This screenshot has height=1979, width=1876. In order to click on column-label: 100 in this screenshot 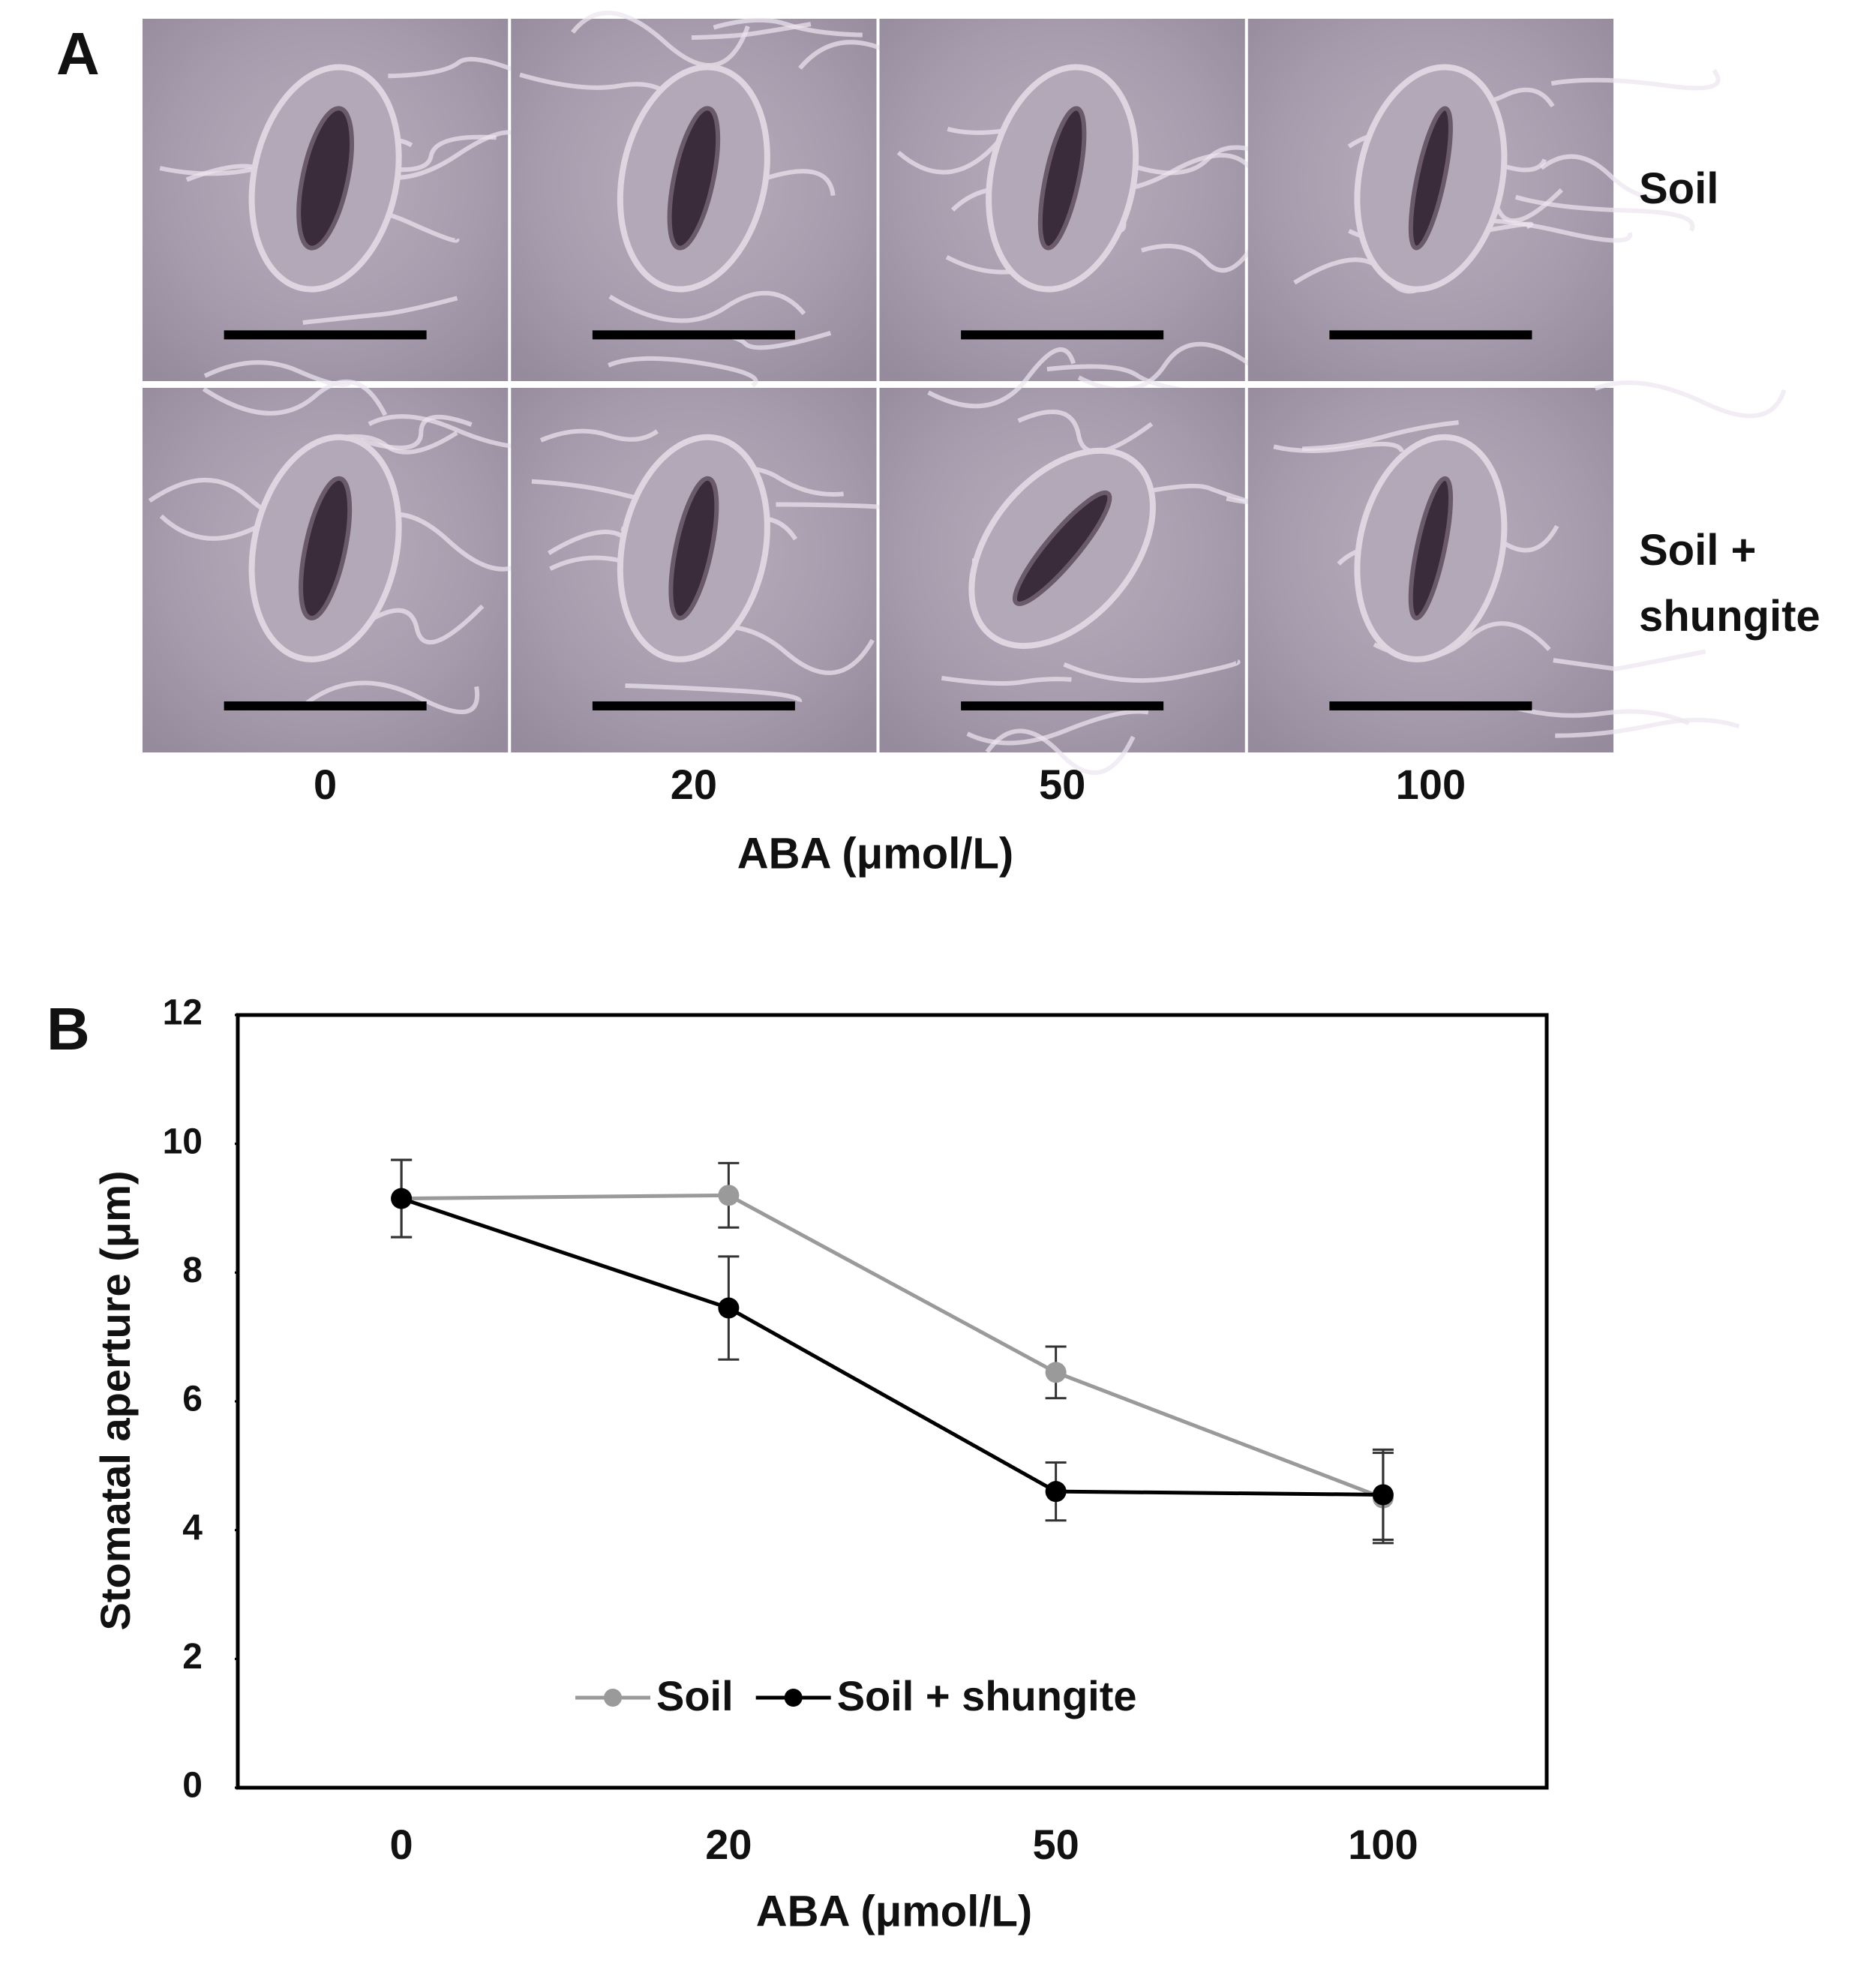, I will do `click(1431, 785)`.